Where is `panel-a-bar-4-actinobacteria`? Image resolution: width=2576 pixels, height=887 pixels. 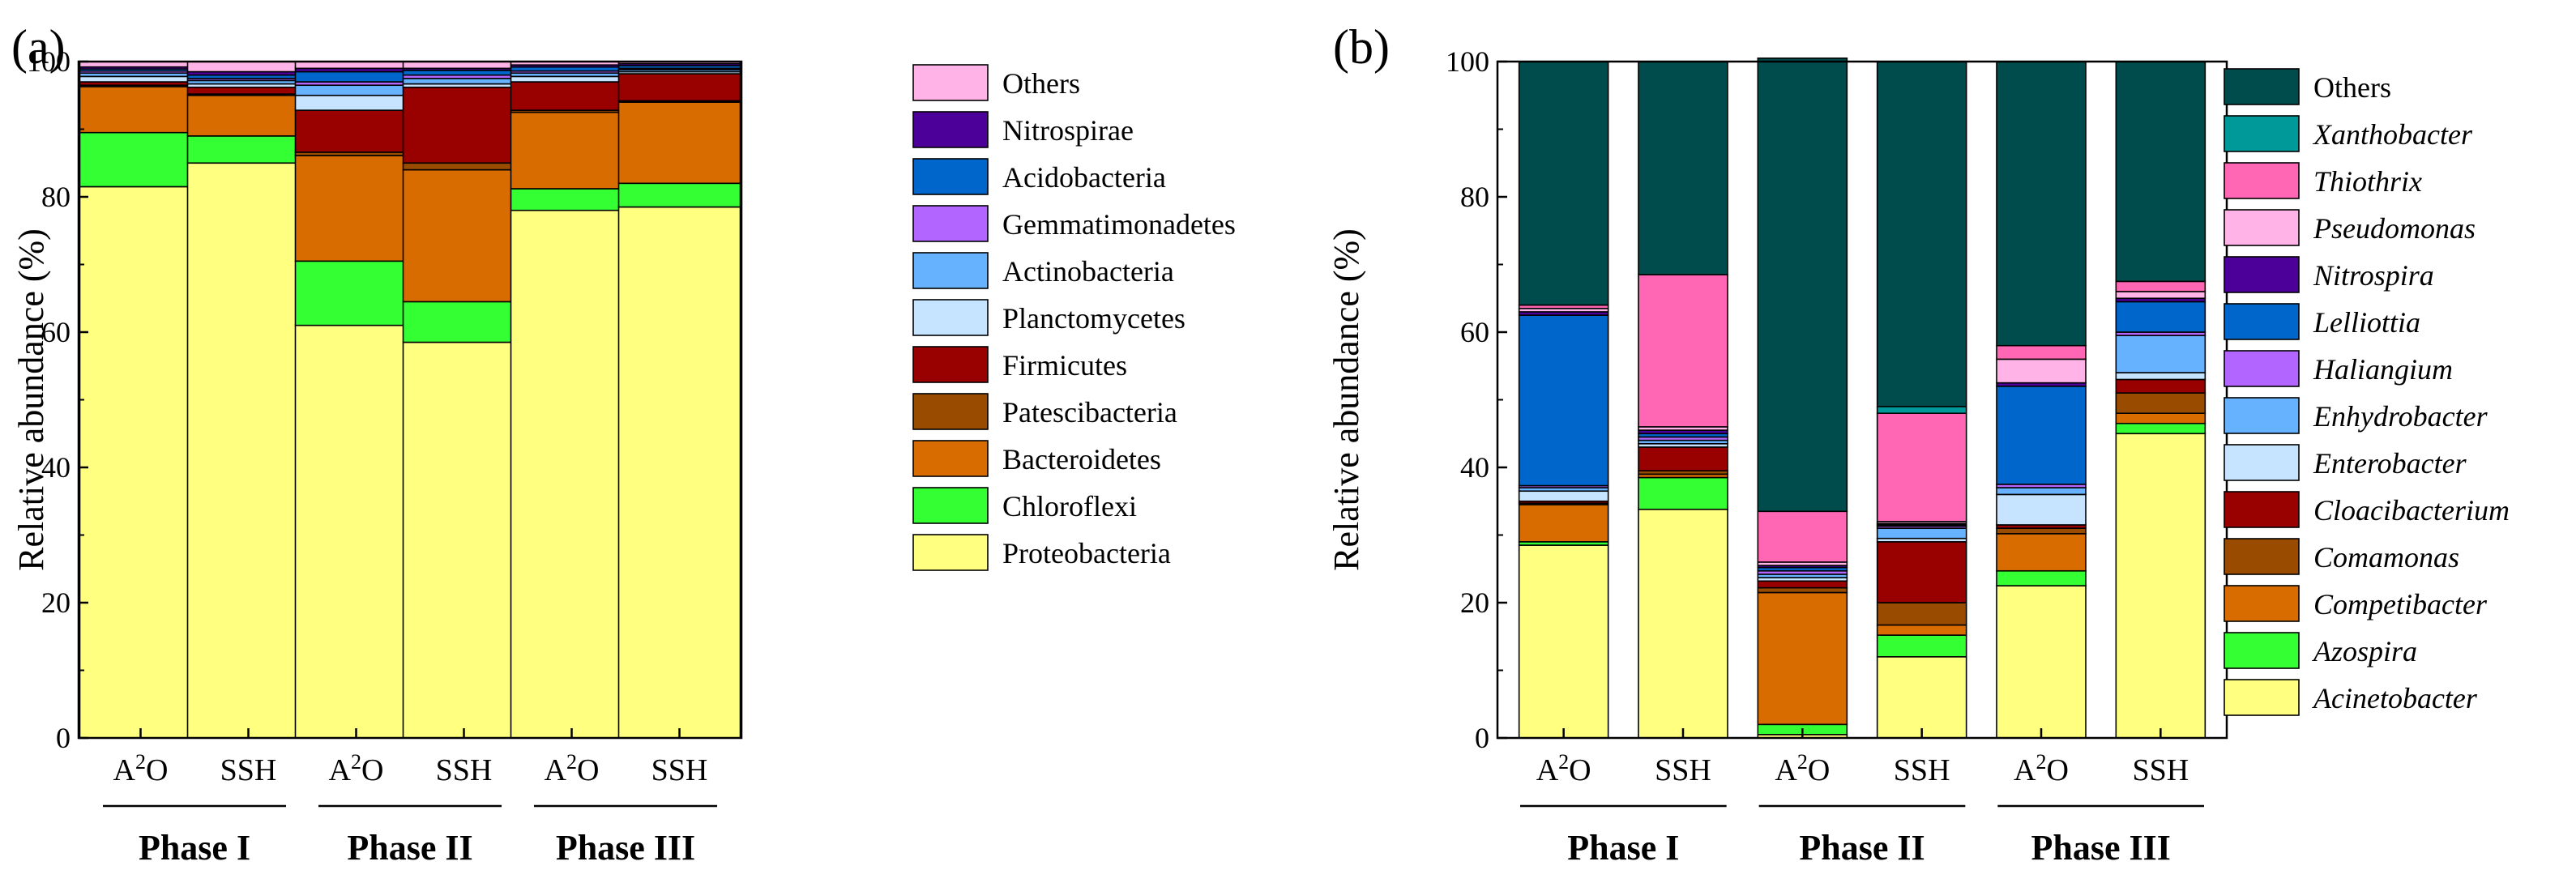
panel-a-bar-4-actinobacteria is located at coordinates (464, 81).